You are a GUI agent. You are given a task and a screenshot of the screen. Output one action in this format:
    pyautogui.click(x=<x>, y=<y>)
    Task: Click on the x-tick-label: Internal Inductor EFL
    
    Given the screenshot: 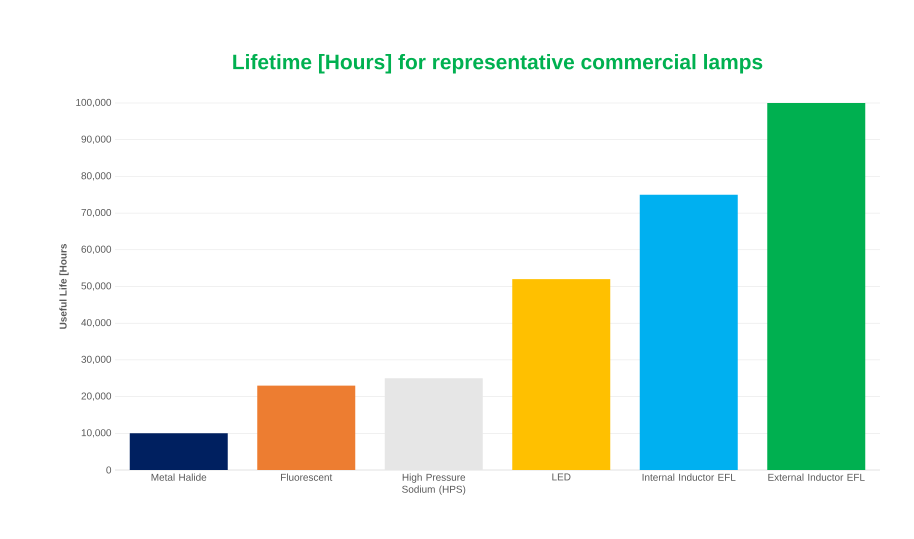 What is the action you would take?
    pyautogui.click(x=689, y=477)
    